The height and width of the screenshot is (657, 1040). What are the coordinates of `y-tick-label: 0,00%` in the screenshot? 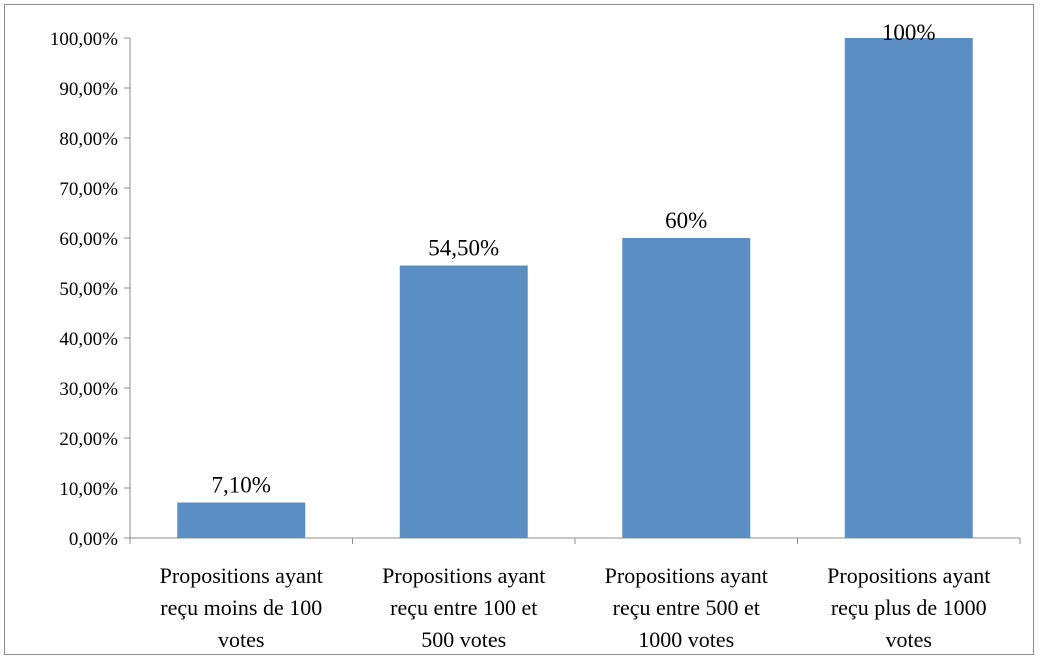 It's located at (93, 539).